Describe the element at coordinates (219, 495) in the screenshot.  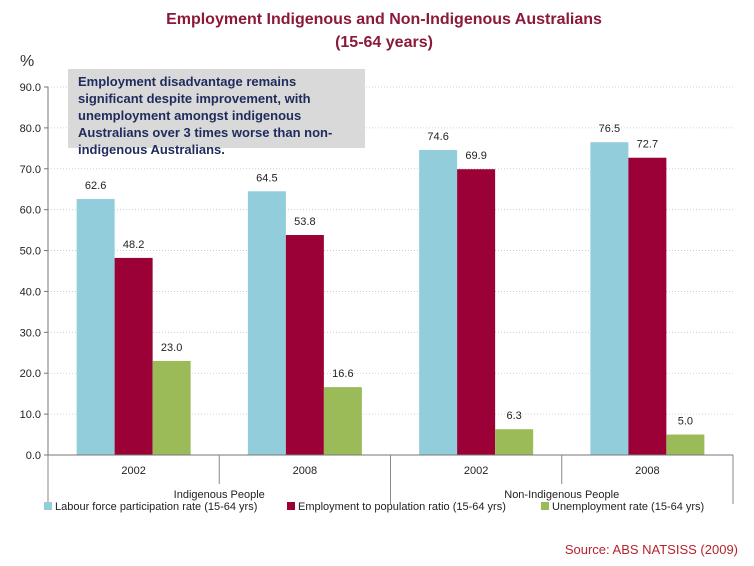
I see `group-label: Indigenous People` at that location.